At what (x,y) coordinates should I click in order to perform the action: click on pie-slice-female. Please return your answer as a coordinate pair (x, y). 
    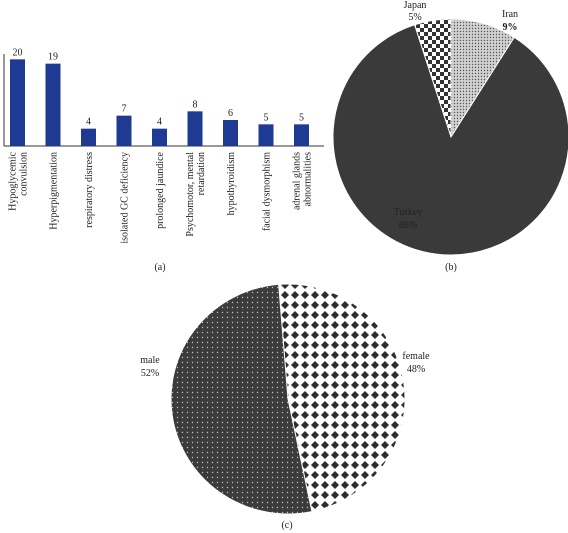
    Looking at the image, I should click on (342, 398).